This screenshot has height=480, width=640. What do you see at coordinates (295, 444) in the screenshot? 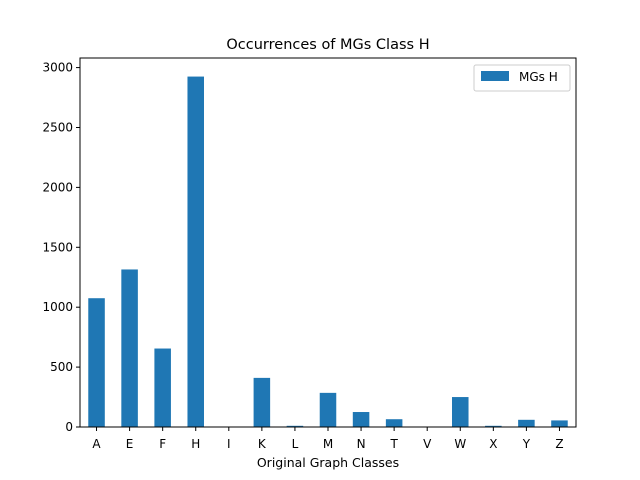
I see `x-tick-label: L` at bounding box center [295, 444].